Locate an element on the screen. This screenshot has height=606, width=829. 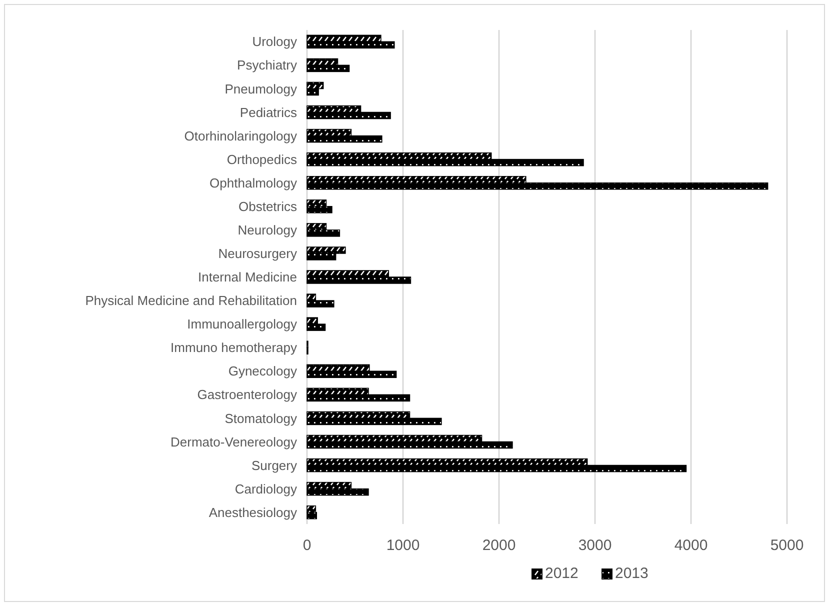
y-tick-label: Immunoallergology is located at coordinates (242, 324).